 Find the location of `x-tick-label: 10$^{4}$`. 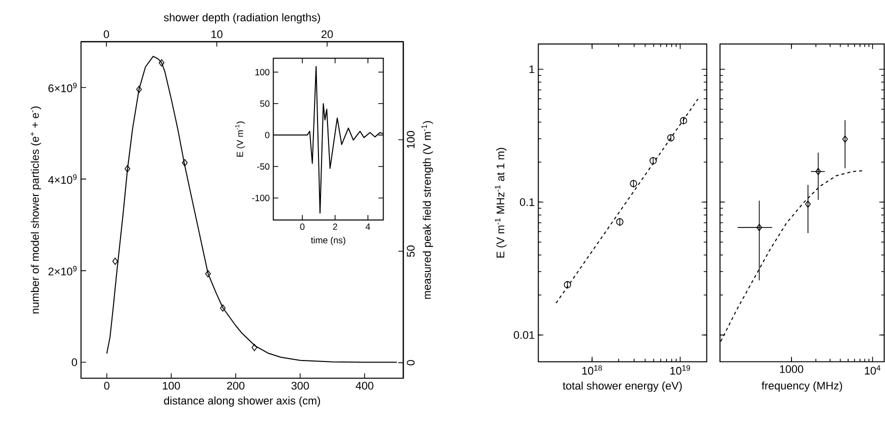

x-tick-label: 10$^{4}$ is located at coordinates (872, 370).